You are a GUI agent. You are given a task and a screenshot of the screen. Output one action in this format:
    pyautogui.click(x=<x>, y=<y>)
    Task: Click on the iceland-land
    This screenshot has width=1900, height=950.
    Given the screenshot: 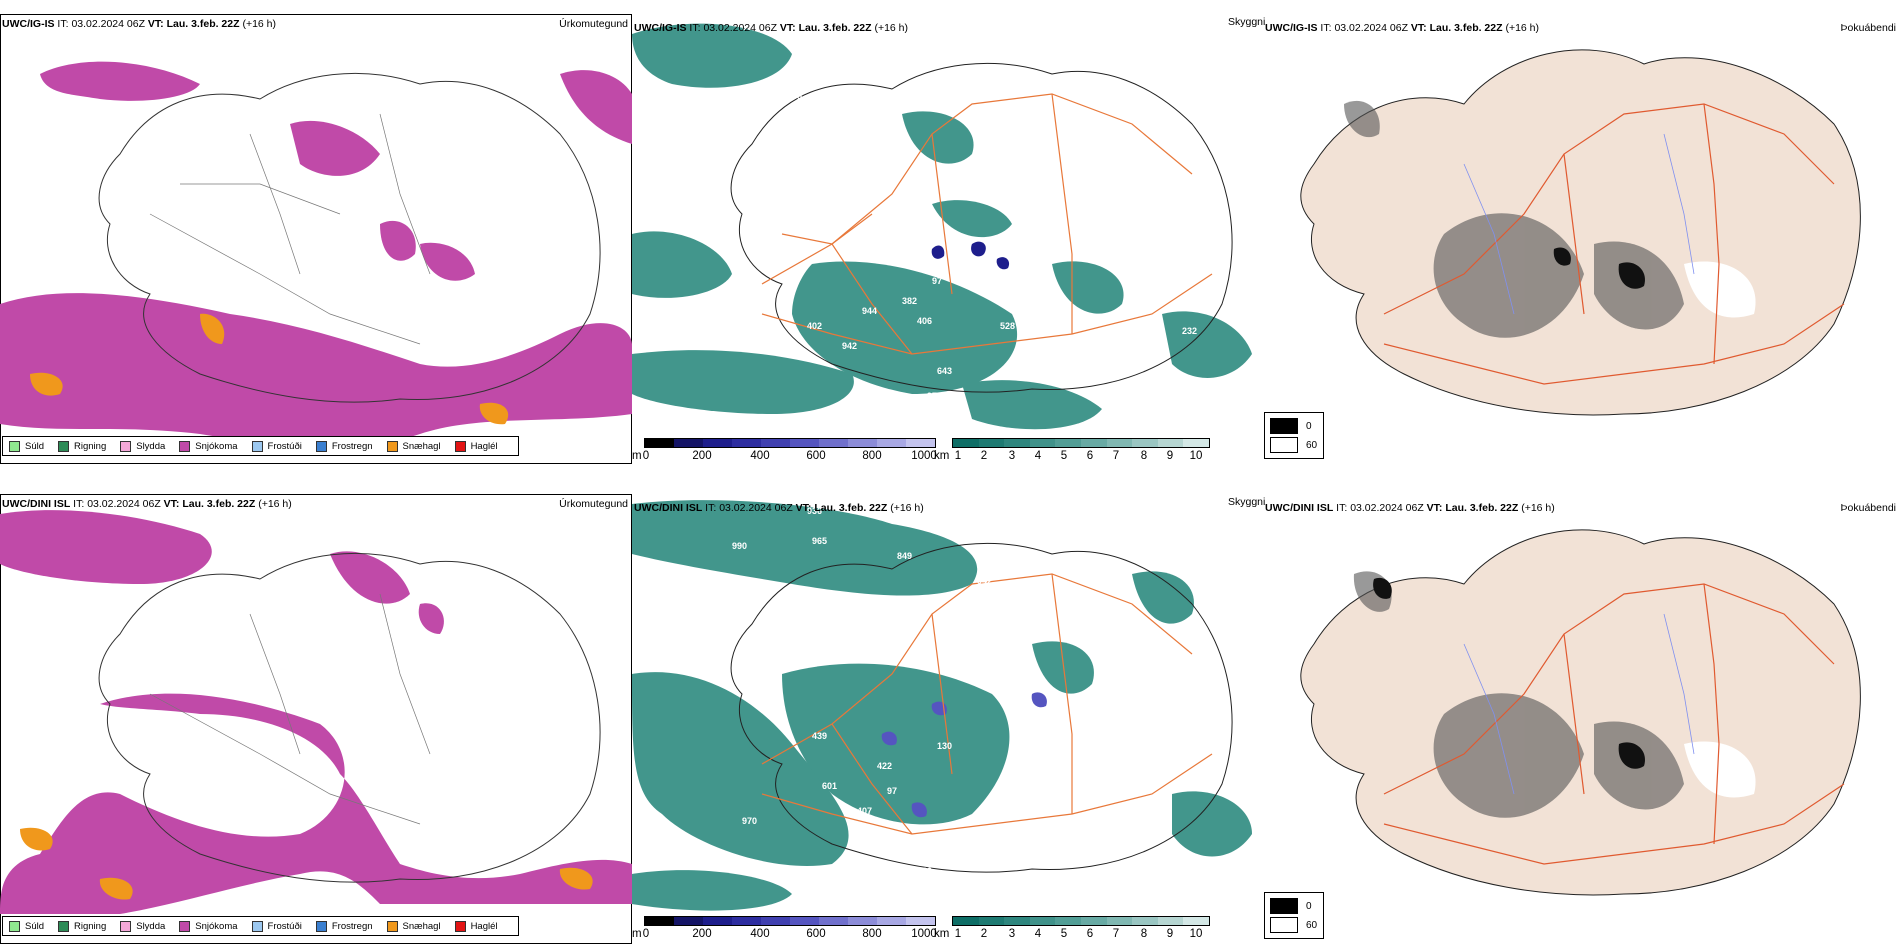 What is the action you would take?
    pyautogui.click(x=1580, y=712)
    